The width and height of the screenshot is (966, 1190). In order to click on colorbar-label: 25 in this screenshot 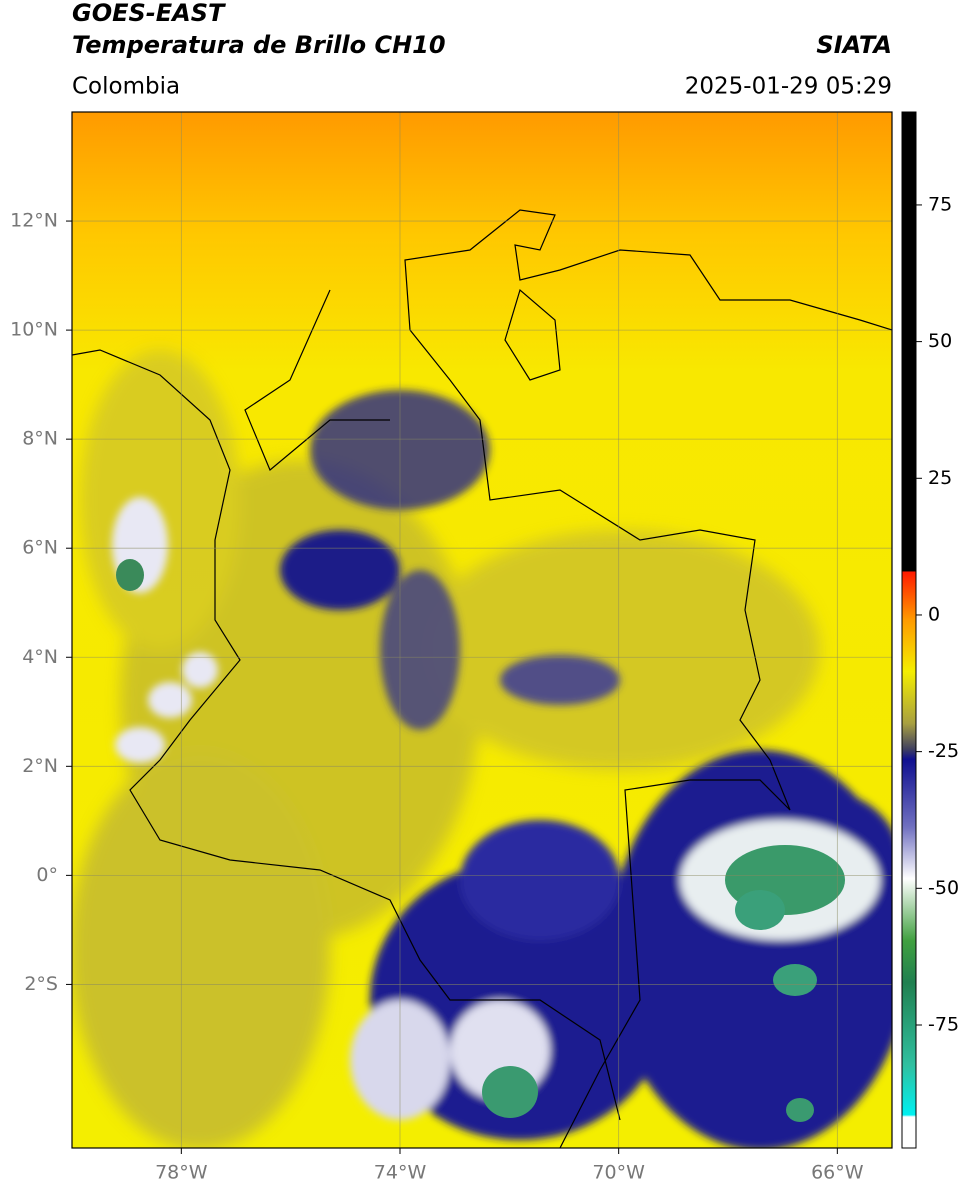, I will do `click(940, 478)`.